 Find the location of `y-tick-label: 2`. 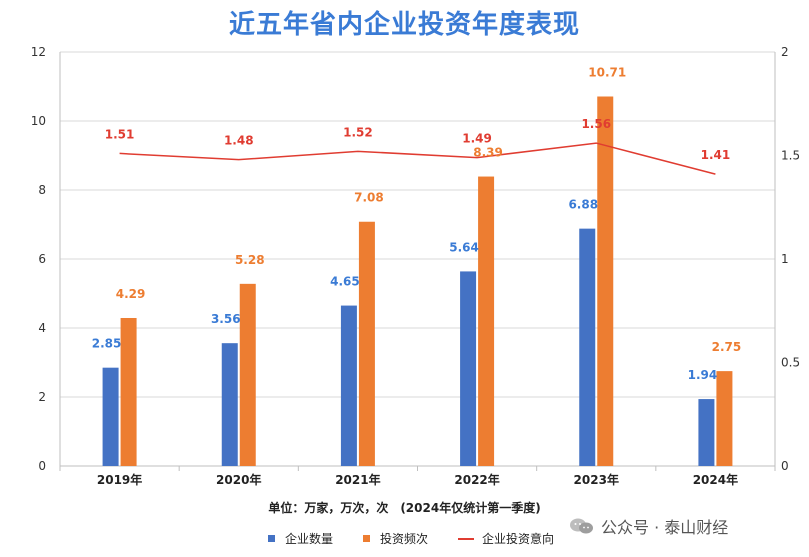

y-tick-label: 2 is located at coordinates (42, 397).